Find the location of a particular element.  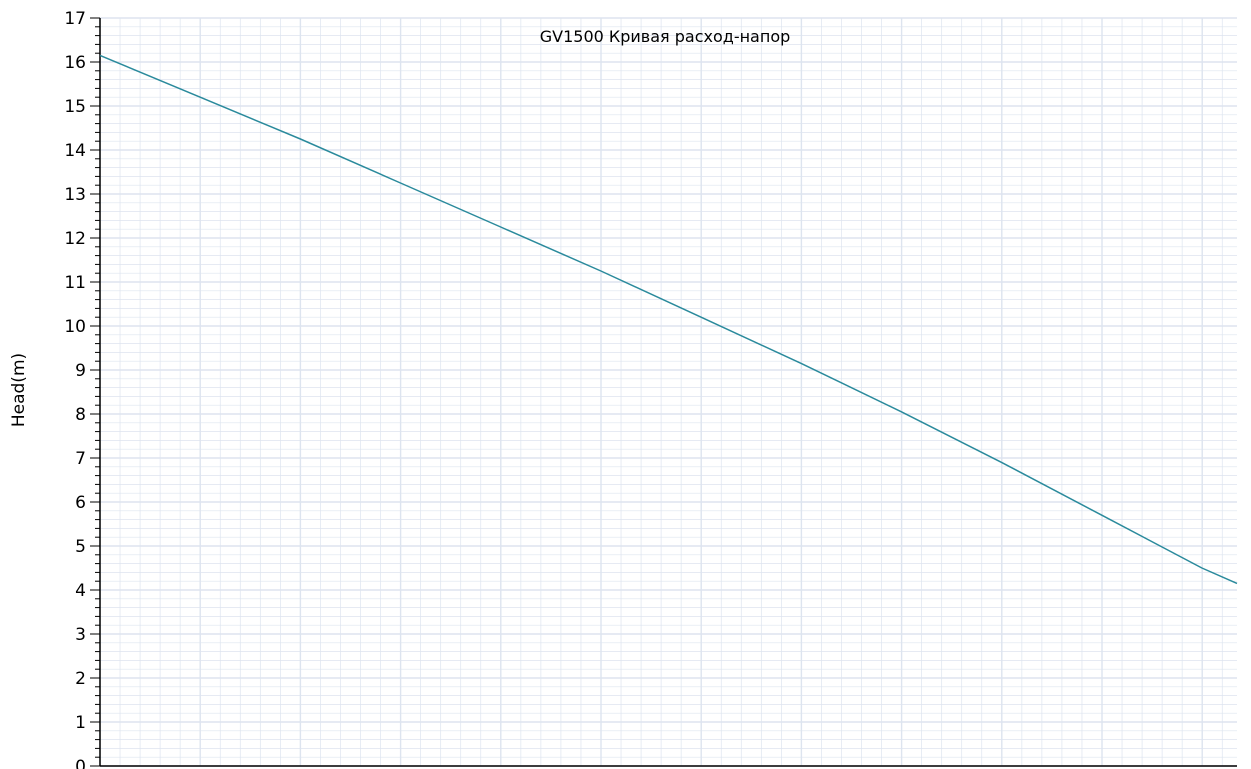

y-tick-label: 5 is located at coordinates (80, 547).